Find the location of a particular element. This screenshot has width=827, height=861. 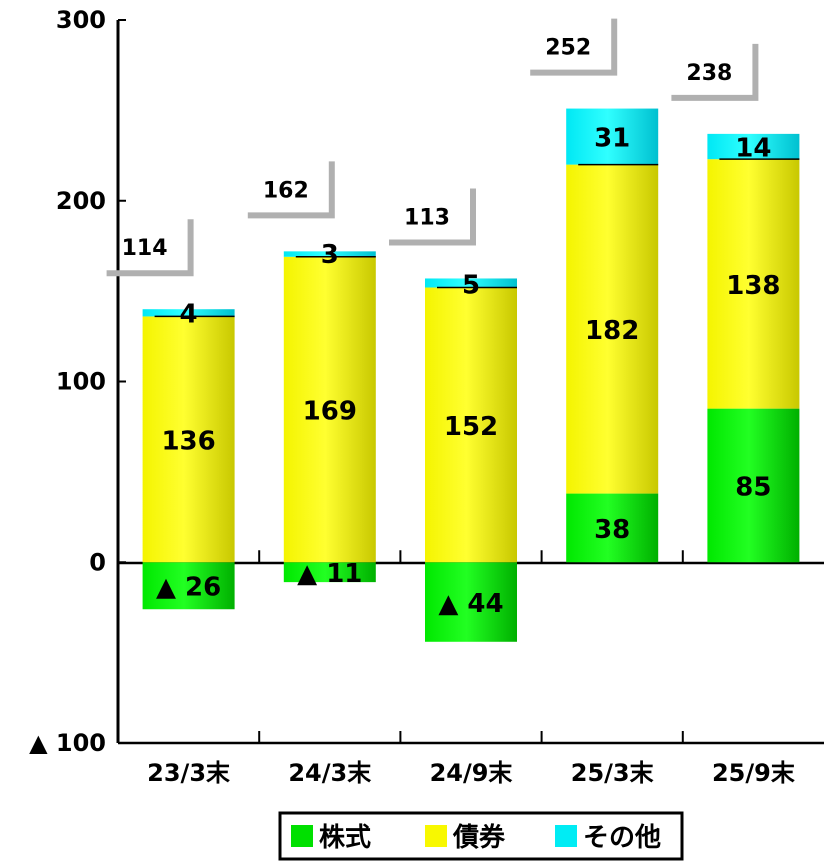

segment-value-label: 169 is located at coordinates (330, 412).